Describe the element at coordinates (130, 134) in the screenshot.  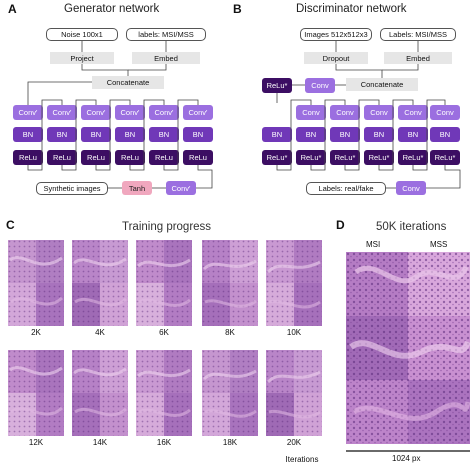
I see `gen-bn-box-4: BN` at that location.